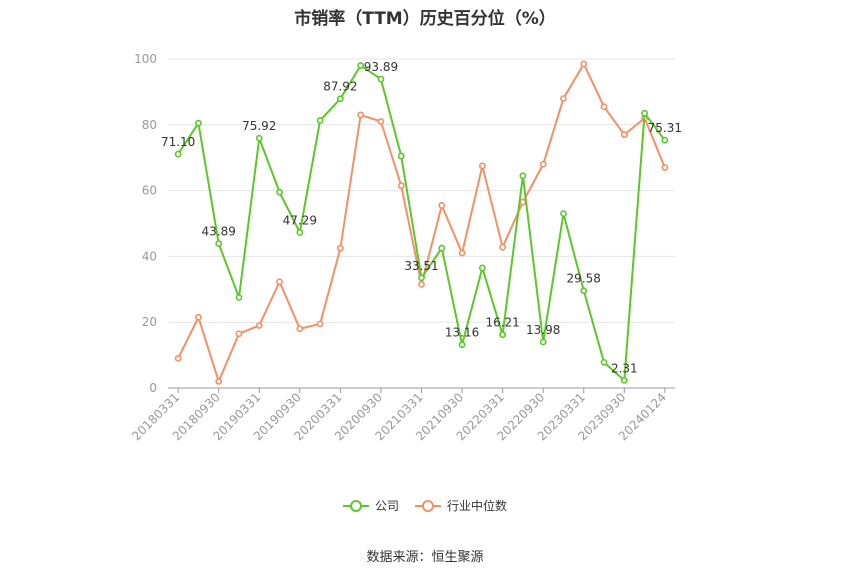 This screenshot has width=850, height=575. Describe the element at coordinates (149, 256) in the screenshot. I see `y-tick-label: 40` at that location.